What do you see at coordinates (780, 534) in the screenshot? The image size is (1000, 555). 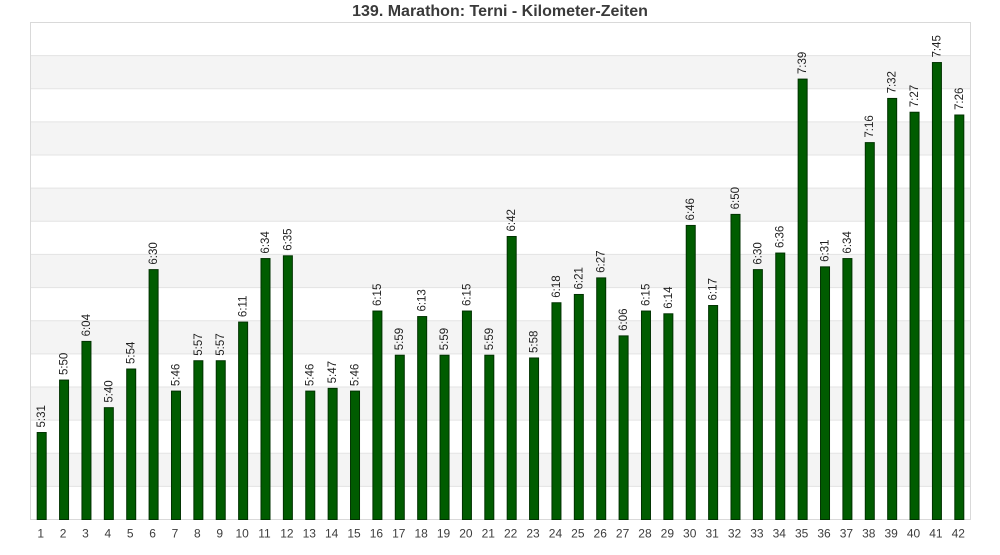 I see `svg-text: 34` at bounding box center [780, 534].